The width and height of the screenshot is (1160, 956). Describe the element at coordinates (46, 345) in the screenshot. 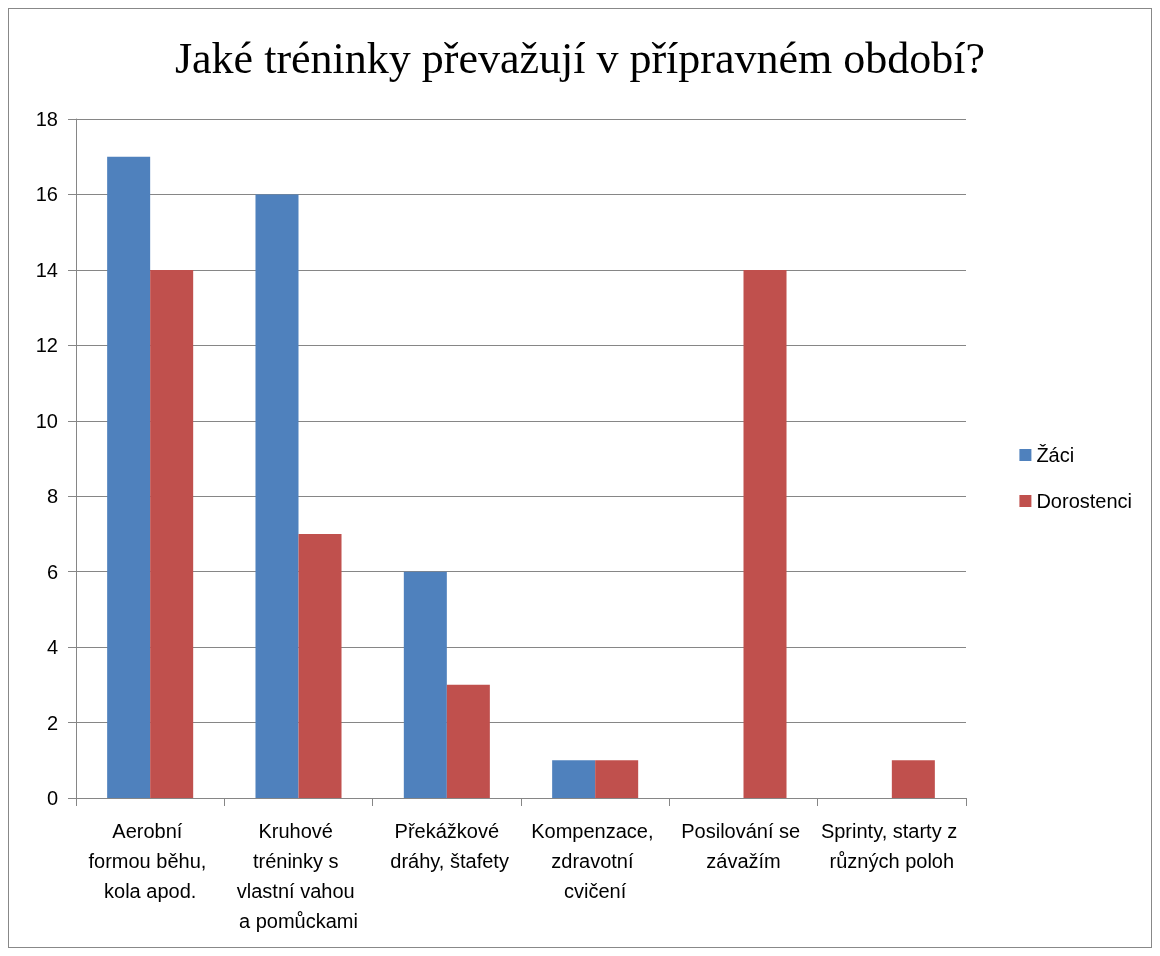

I see `y-tick-label: 12` at that location.